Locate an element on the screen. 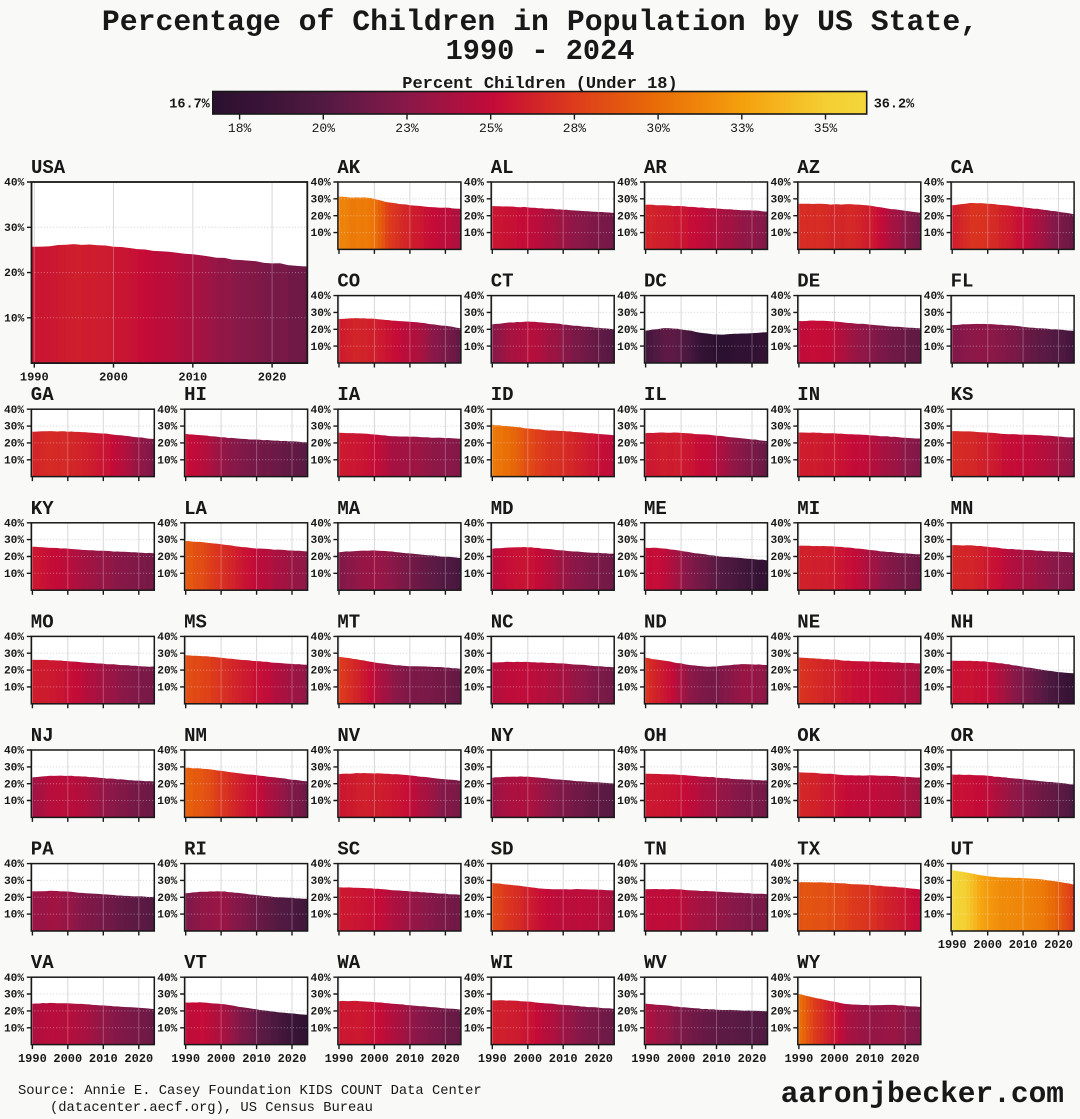 The height and width of the screenshot is (1119, 1080). svg-text: NY is located at coordinates (502, 736).